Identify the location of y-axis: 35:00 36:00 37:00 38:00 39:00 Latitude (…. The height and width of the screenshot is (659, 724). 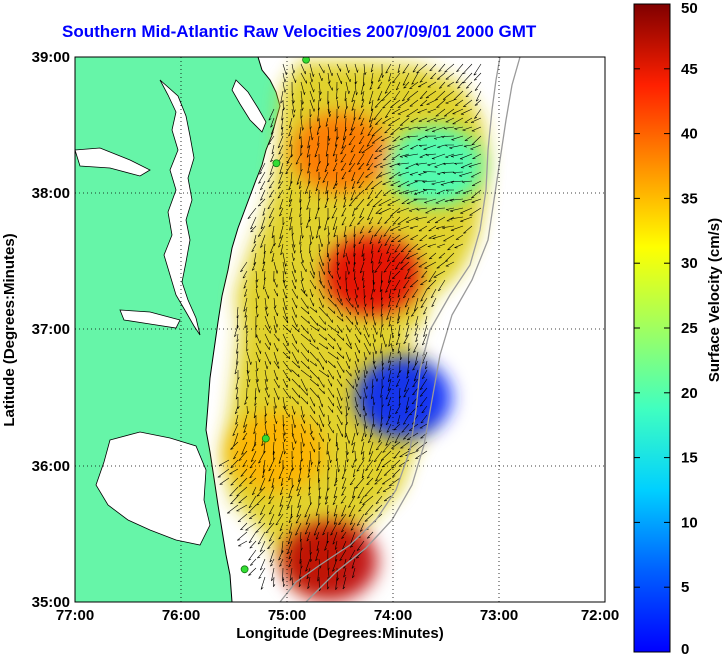
(35, 330).